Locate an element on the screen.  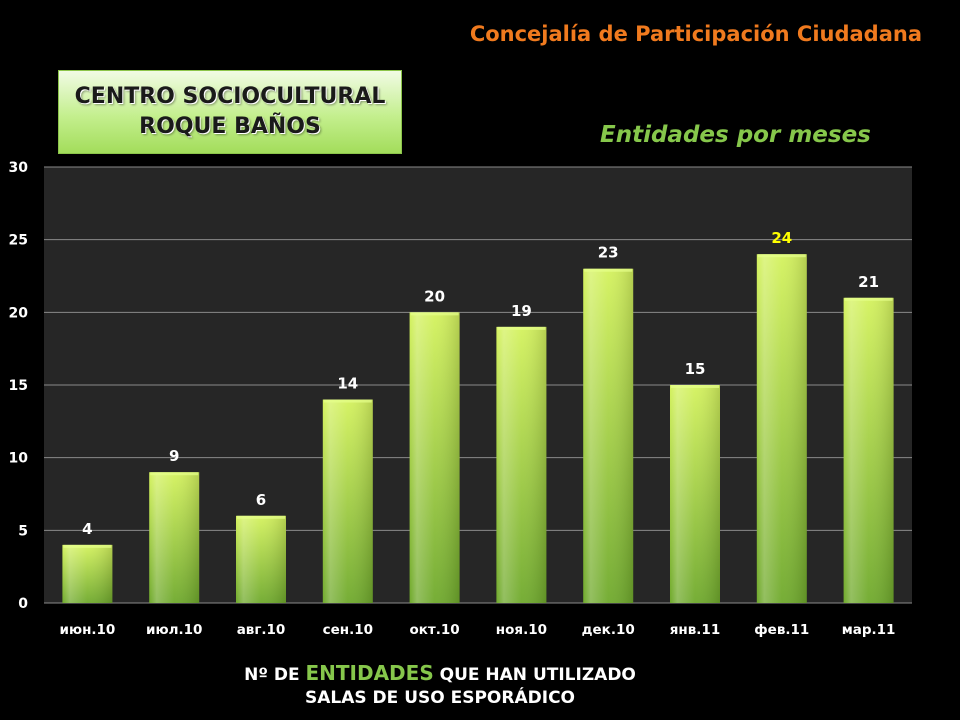
y-tick-label: 10 is located at coordinates (19, 459).